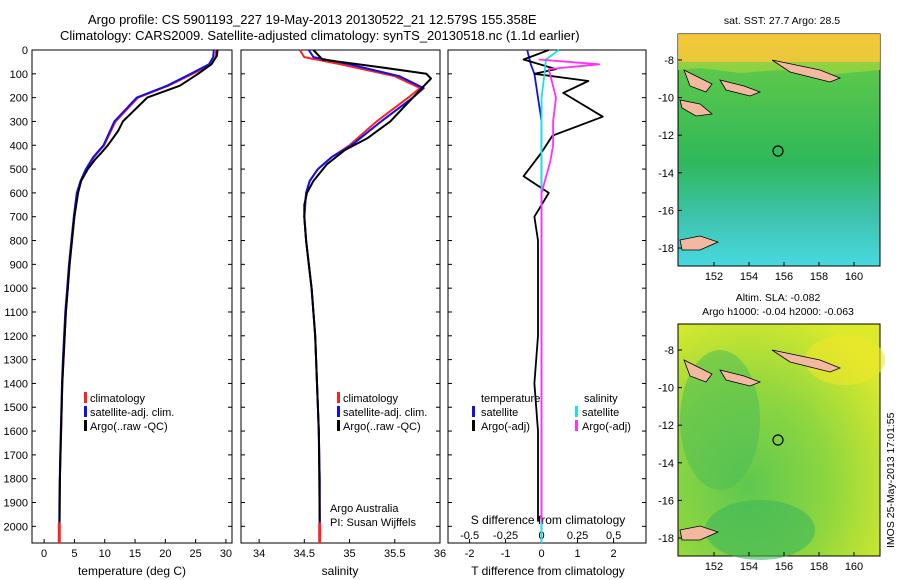 The width and height of the screenshot is (900, 580). I want to click on depth-tick-label: 900, so click(19, 265).